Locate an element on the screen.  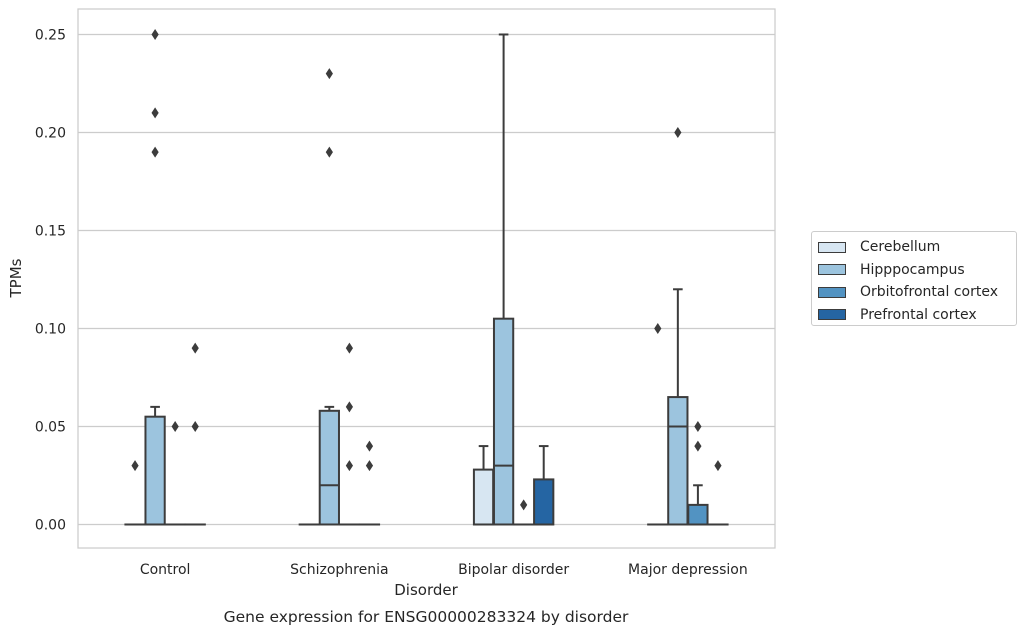
x-tick-label: Major depression is located at coordinates (688, 570).